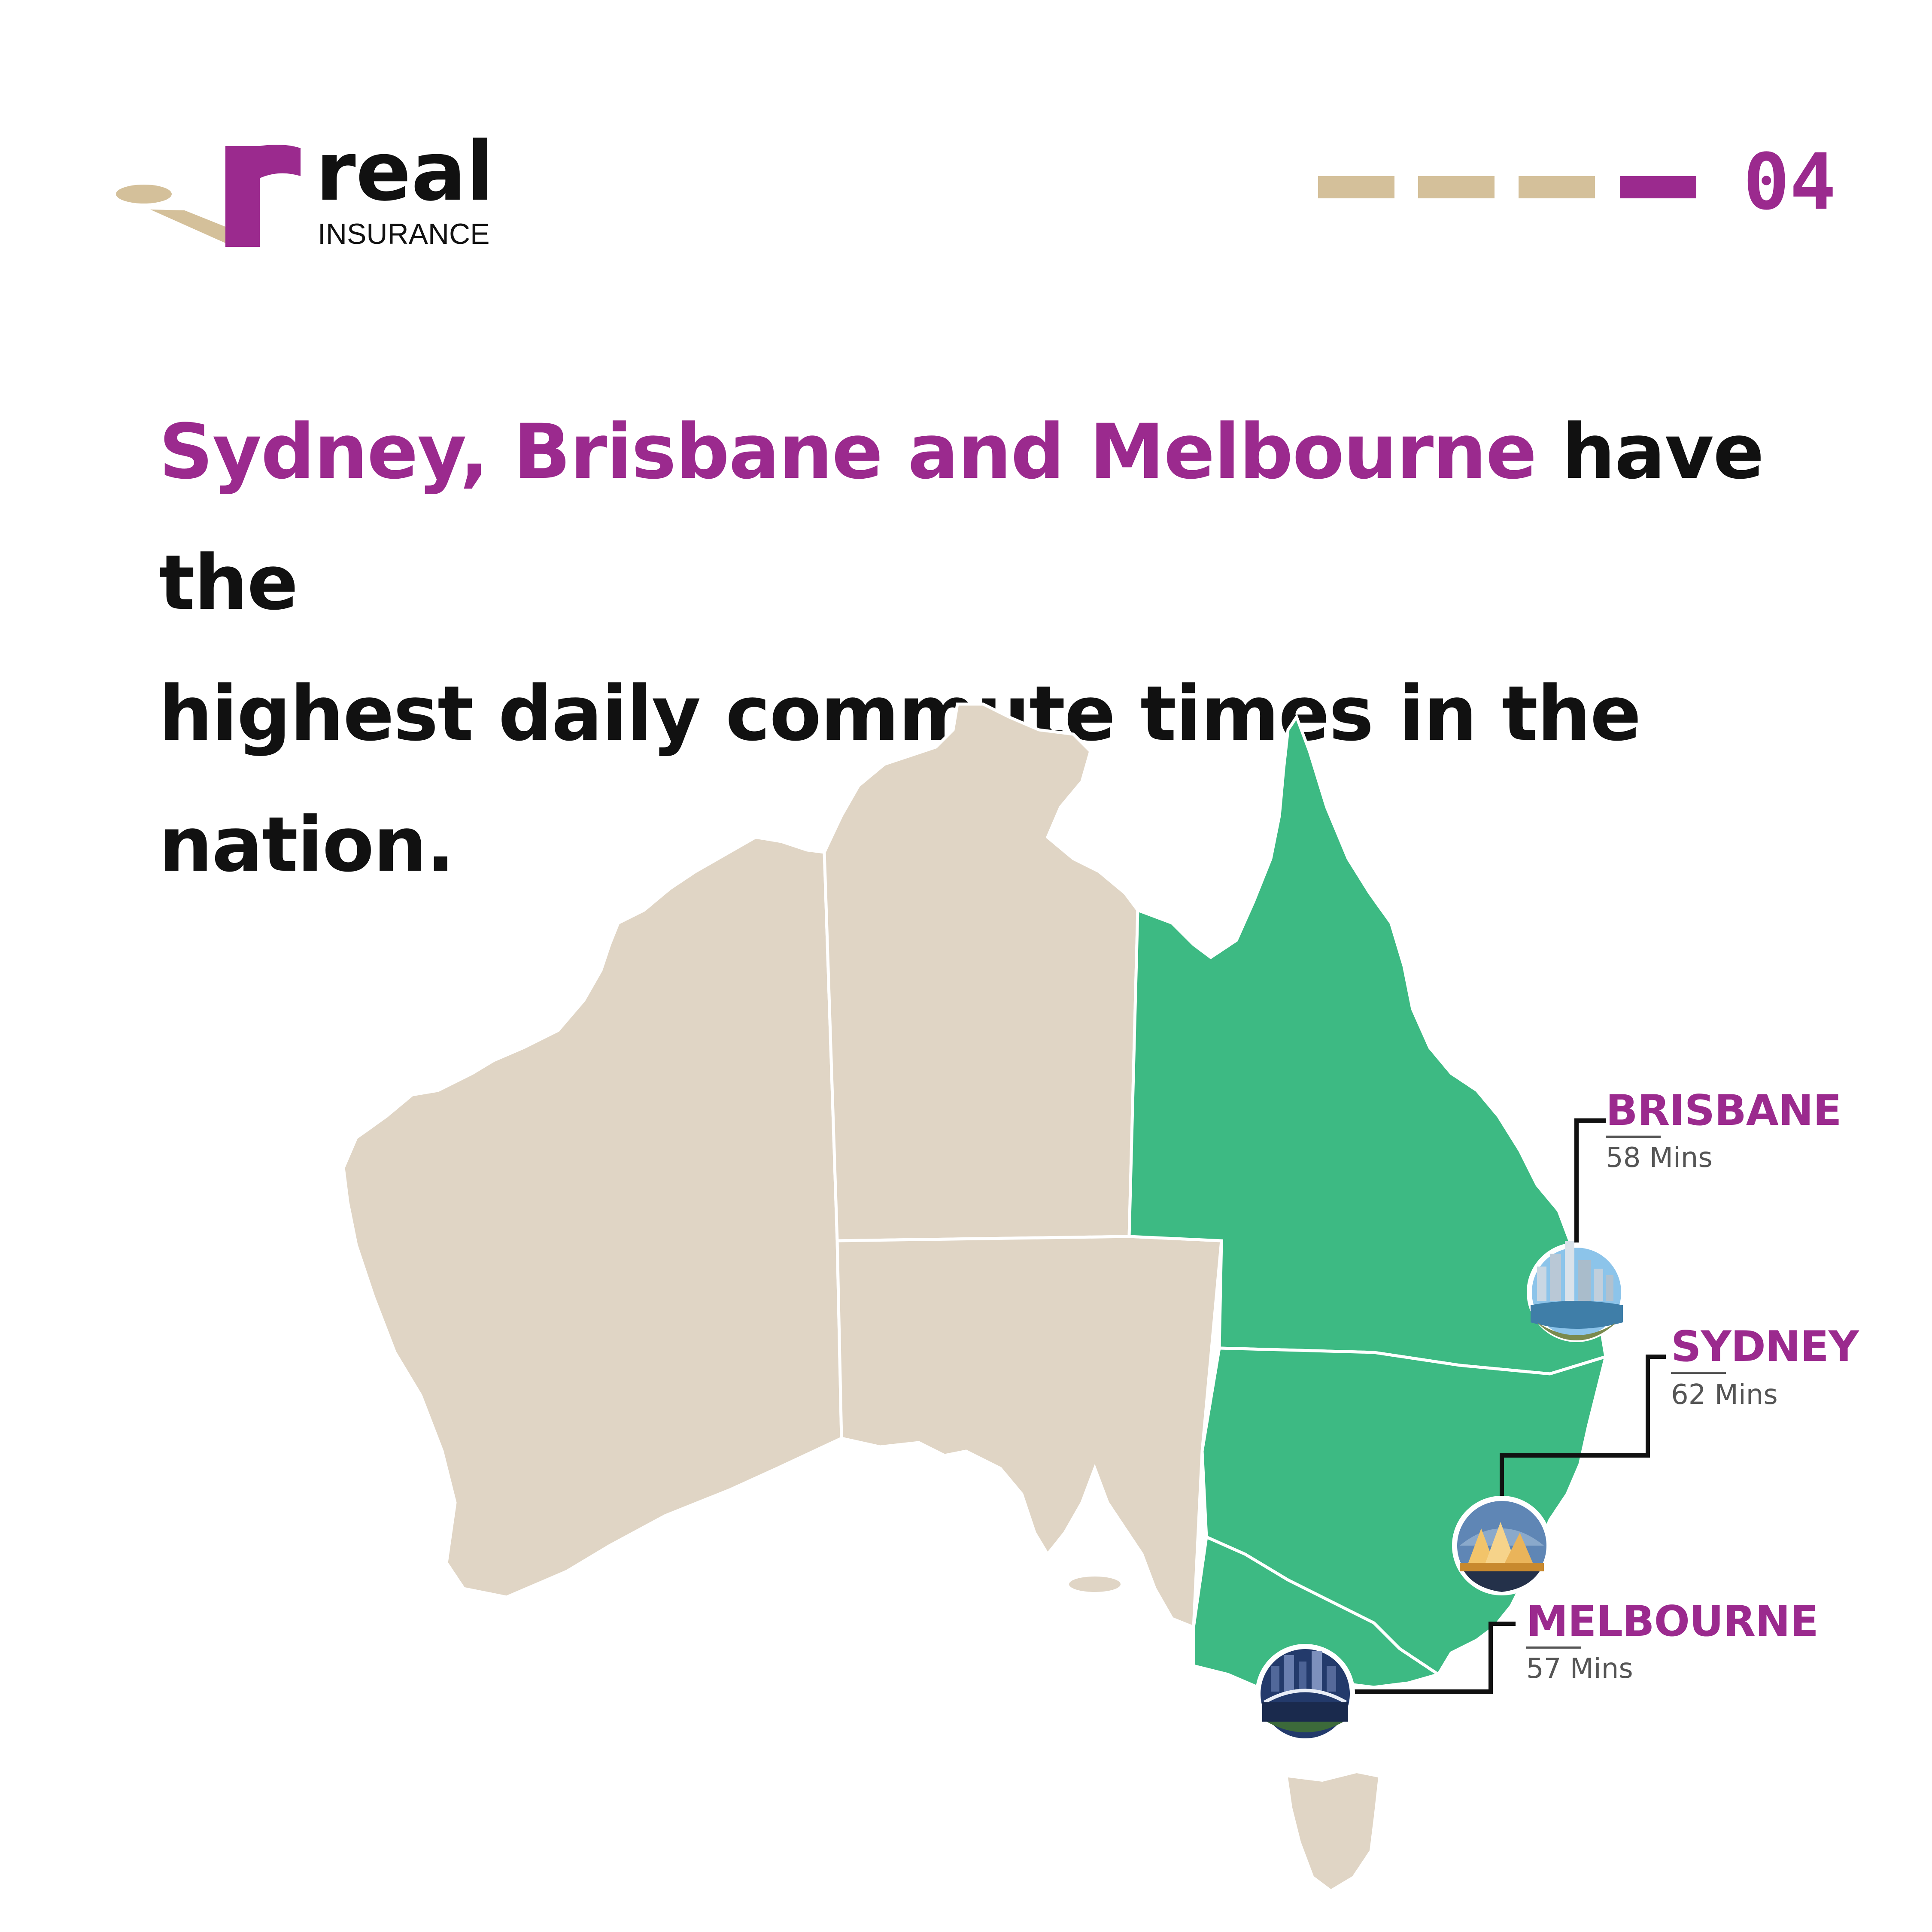 The width and height of the screenshot is (1932, 1932). What do you see at coordinates (848, 452) in the screenshot?
I see `headline-highlight: Sydney, Brisbane and Melbourne` at bounding box center [848, 452].